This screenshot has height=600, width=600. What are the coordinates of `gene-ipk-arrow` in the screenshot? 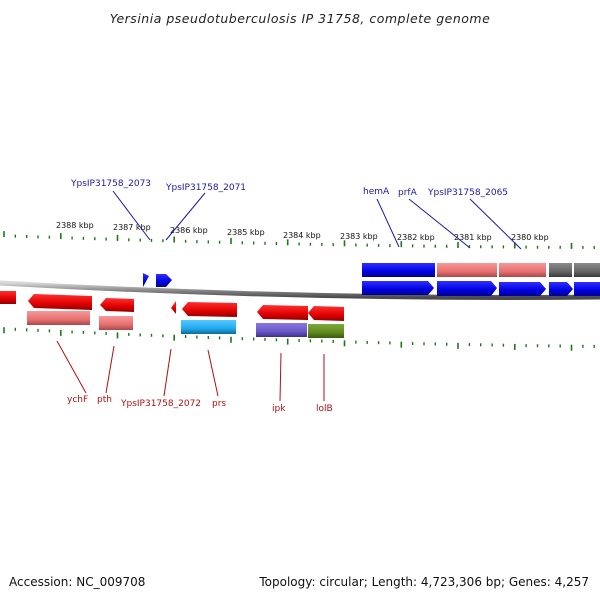 It's located at (282, 312).